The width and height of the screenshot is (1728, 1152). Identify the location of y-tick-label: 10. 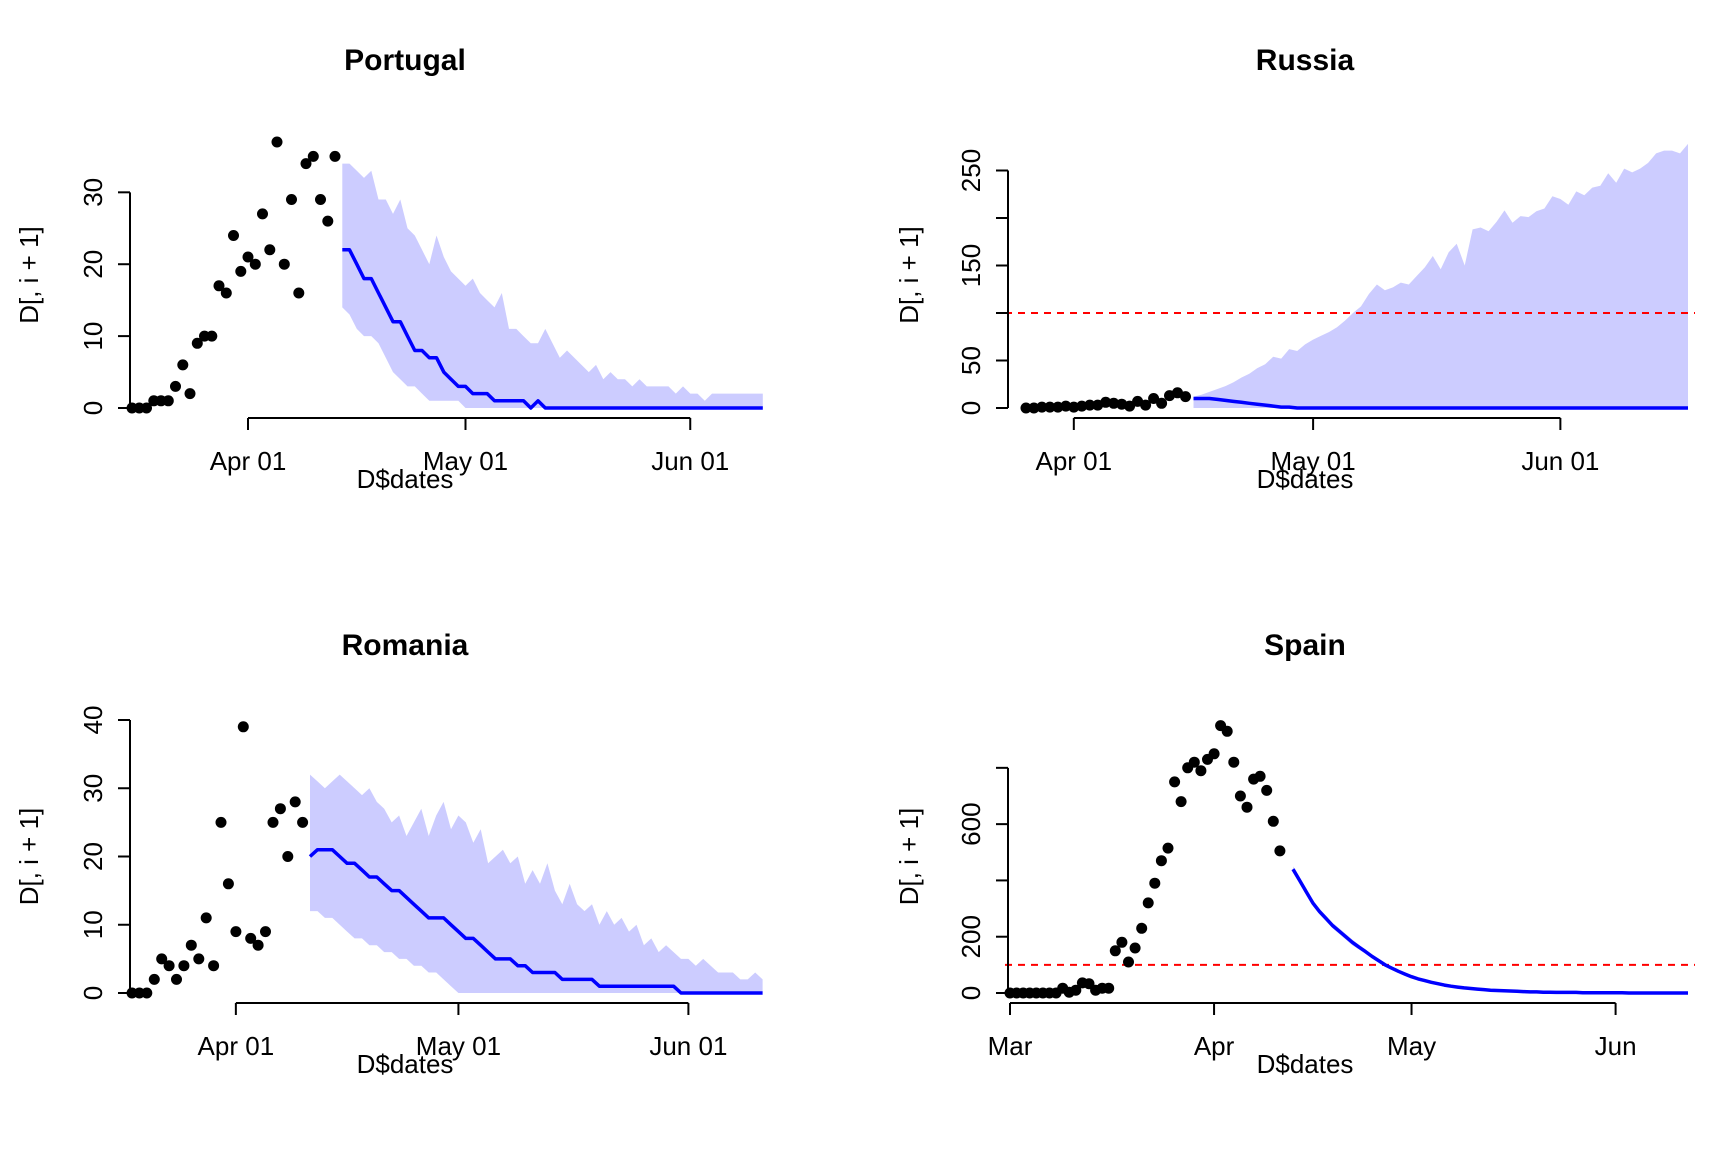
(93, 924).